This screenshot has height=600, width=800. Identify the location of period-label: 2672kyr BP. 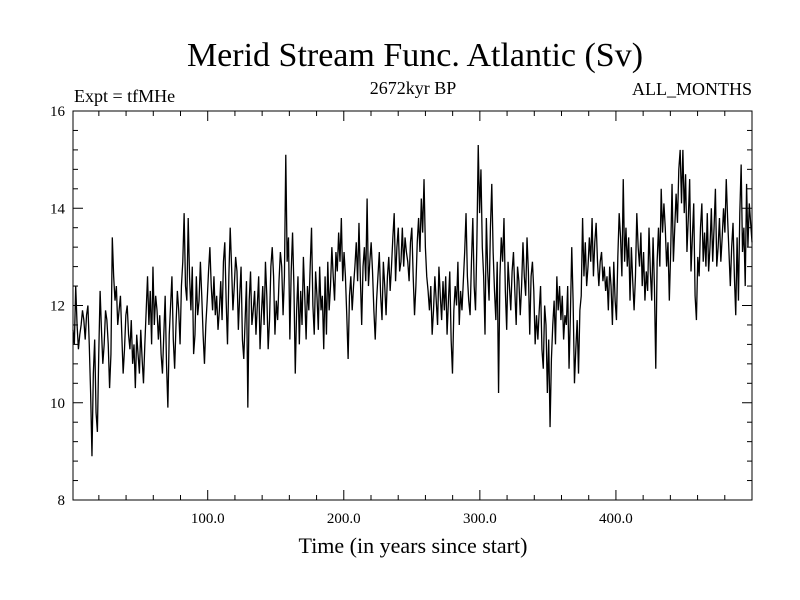
(413, 88).